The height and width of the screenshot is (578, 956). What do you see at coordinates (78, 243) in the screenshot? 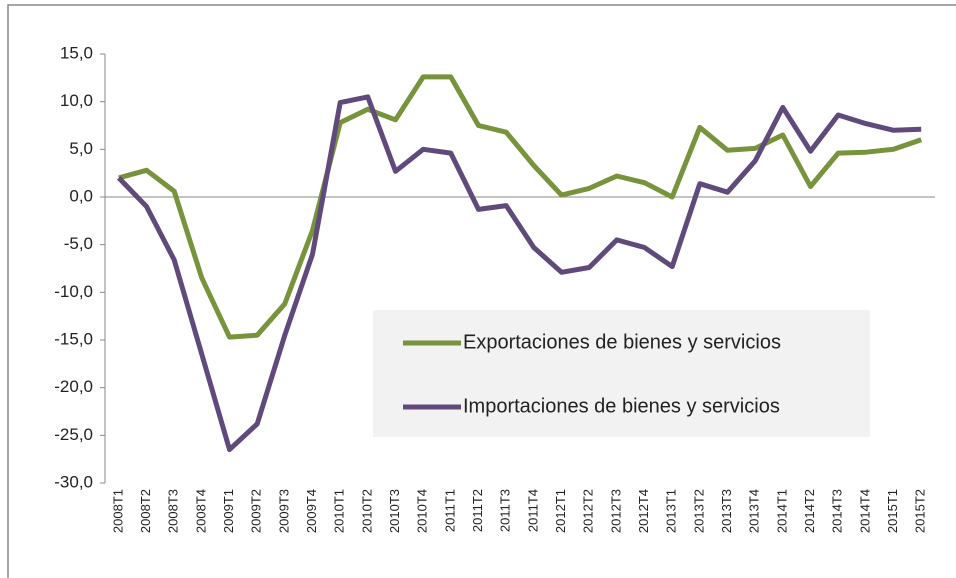
I see `y-tick-label: -5,0` at bounding box center [78, 243].